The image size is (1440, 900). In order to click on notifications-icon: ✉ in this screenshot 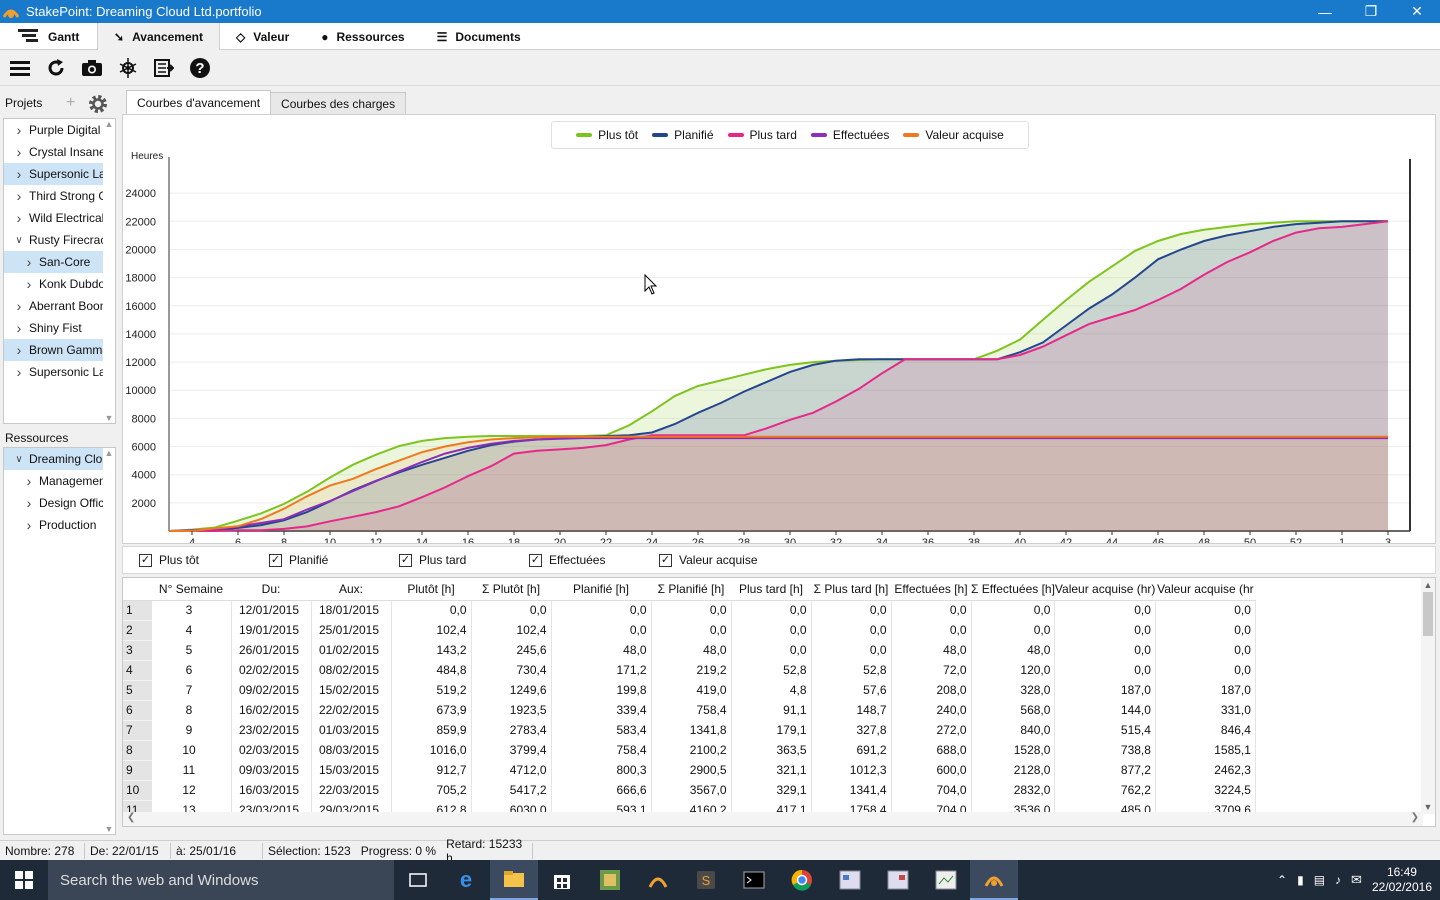, I will do `click(1356, 879)`.